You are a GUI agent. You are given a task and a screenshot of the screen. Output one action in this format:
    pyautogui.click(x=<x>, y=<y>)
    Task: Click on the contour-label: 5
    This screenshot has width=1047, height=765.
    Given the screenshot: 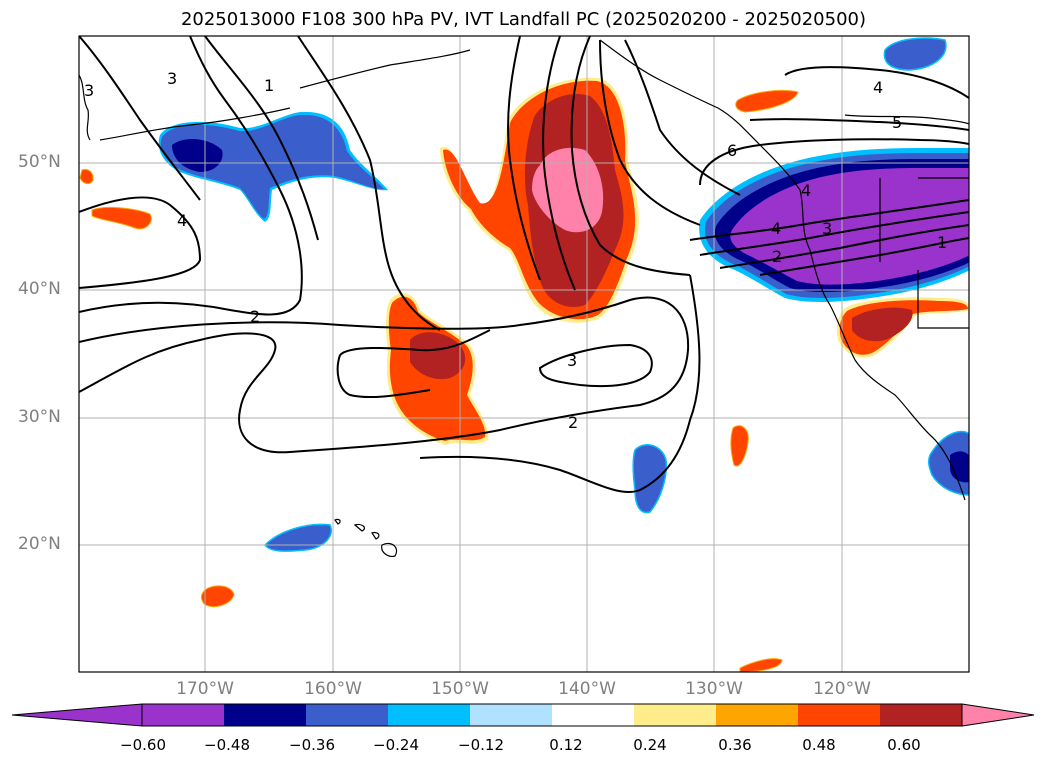 What is the action you would take?
    pyautogui.click(x=897, y=122)
    